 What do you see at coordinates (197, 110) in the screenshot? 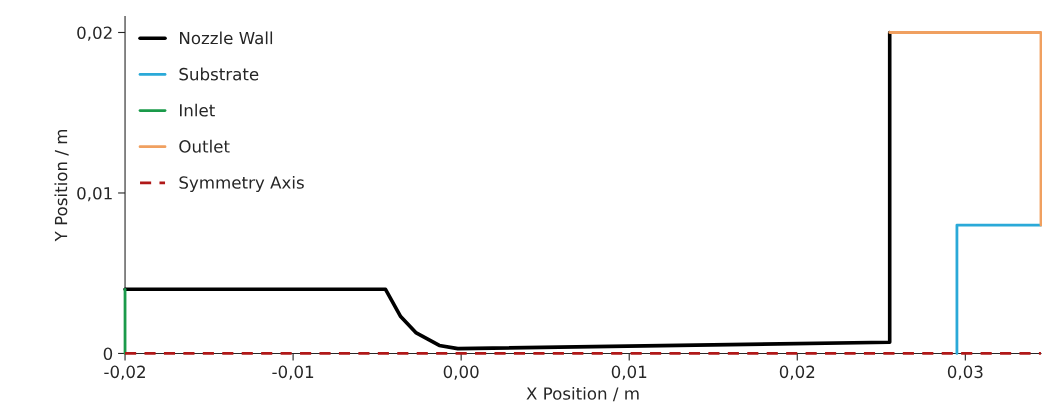
I see `legend-label: Inlet` at bounding box center [197, 110].